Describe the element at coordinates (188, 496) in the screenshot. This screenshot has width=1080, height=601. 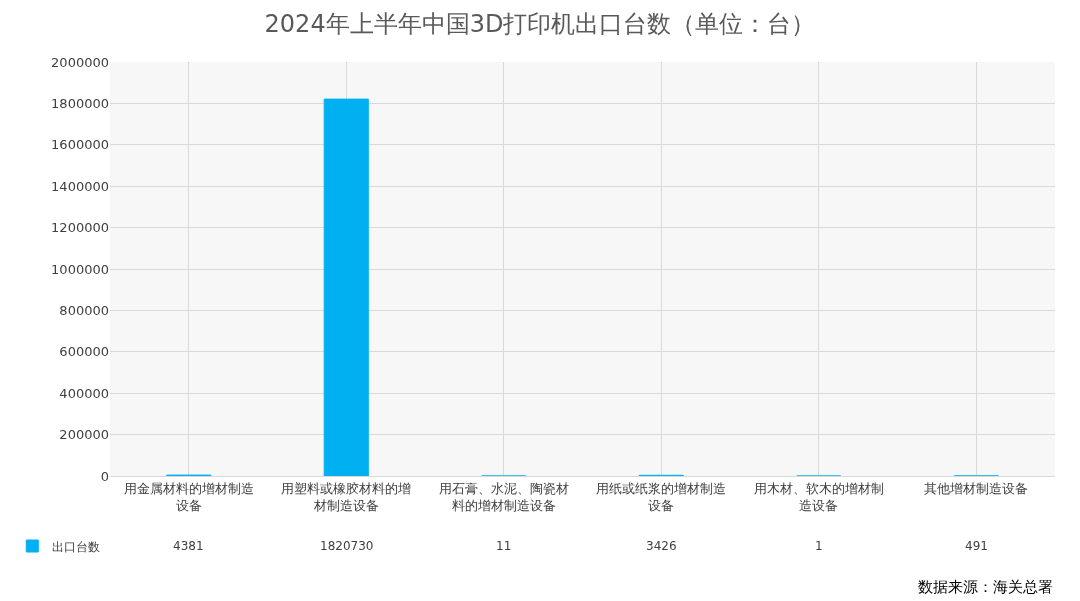
I see `x-tick-label: 用金属材料的增材制造设备` at that location.